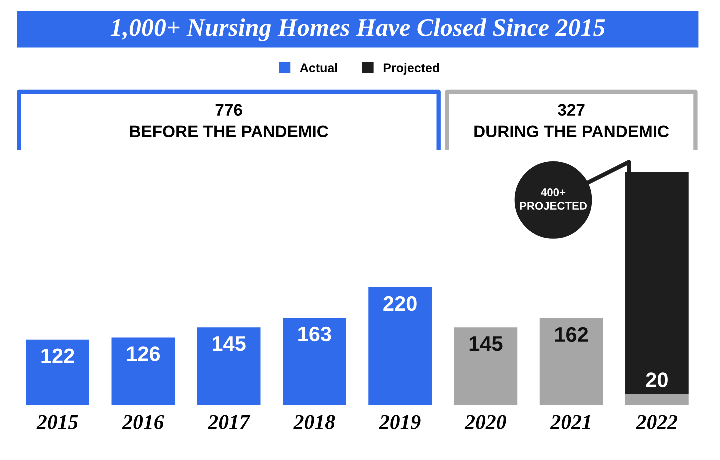 The image size is (720, 460). I want to click on legend-label: Actual, so click(319, 67).